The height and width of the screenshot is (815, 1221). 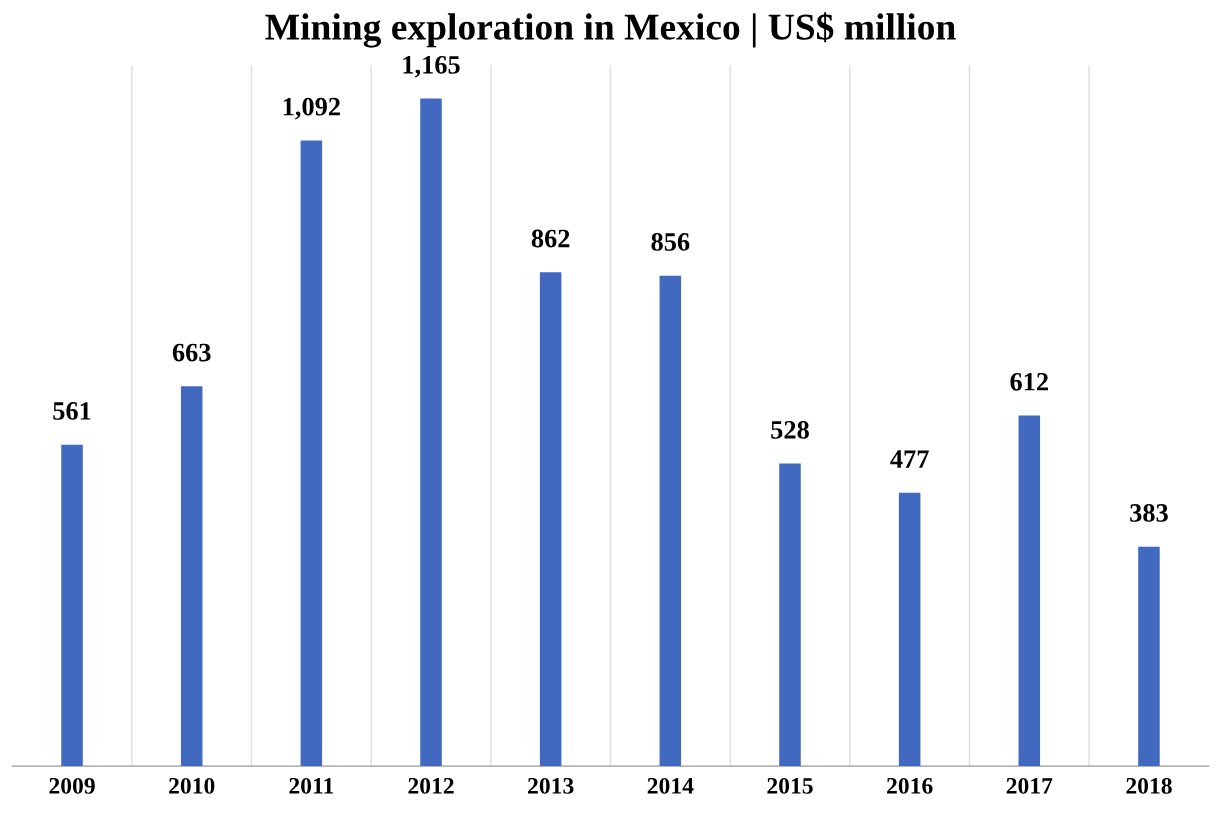 What do you see at coordinates (910, 785) in the screenshot?
I see `x-tick-label: 2016` at bounding box center [910, 785].